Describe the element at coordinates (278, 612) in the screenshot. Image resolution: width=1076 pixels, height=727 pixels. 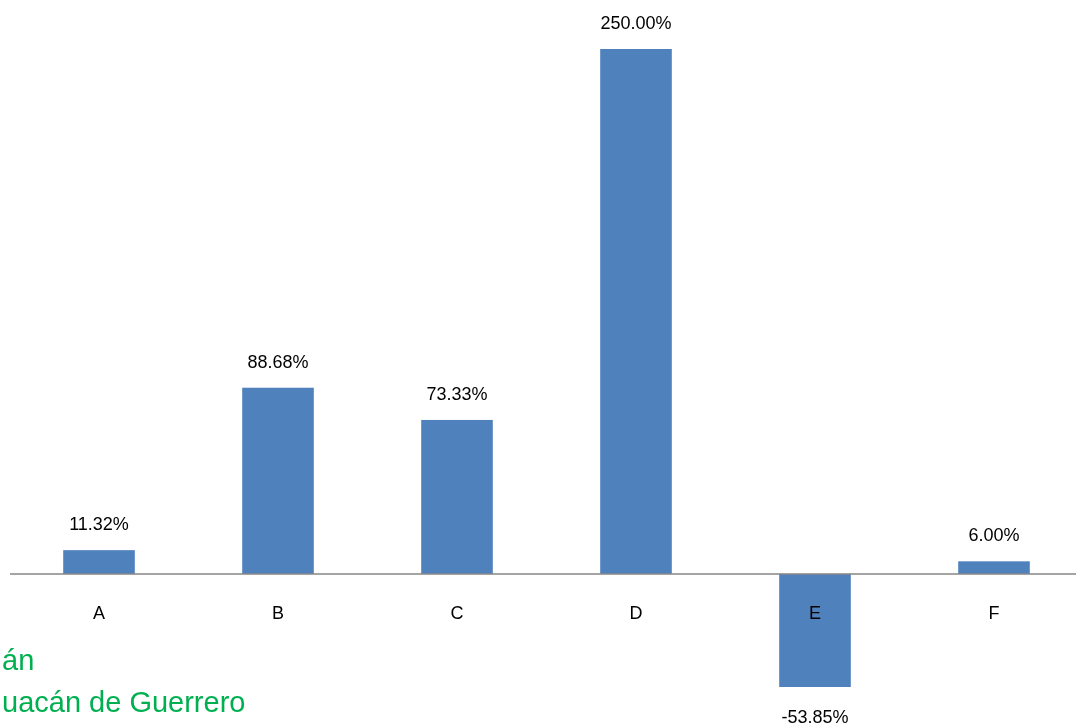
I see `x-tick-label: B` at that location.